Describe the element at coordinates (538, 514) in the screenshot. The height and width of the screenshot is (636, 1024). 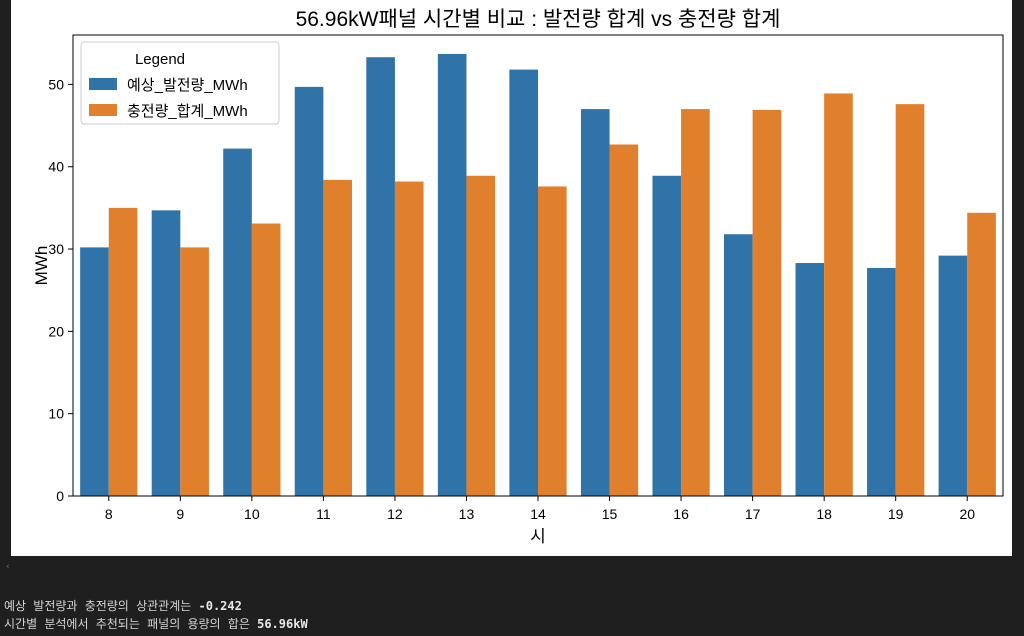
I see `x-tick-label-14: 14` at that location.